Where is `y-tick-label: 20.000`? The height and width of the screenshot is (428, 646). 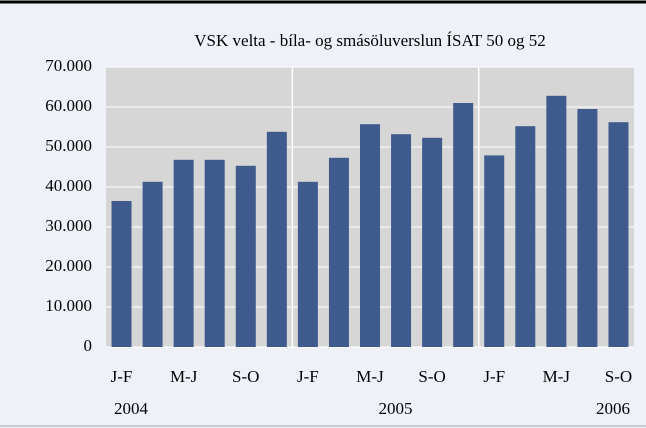 y-tick-label: 20.000 is located at coordinates (68, 265).